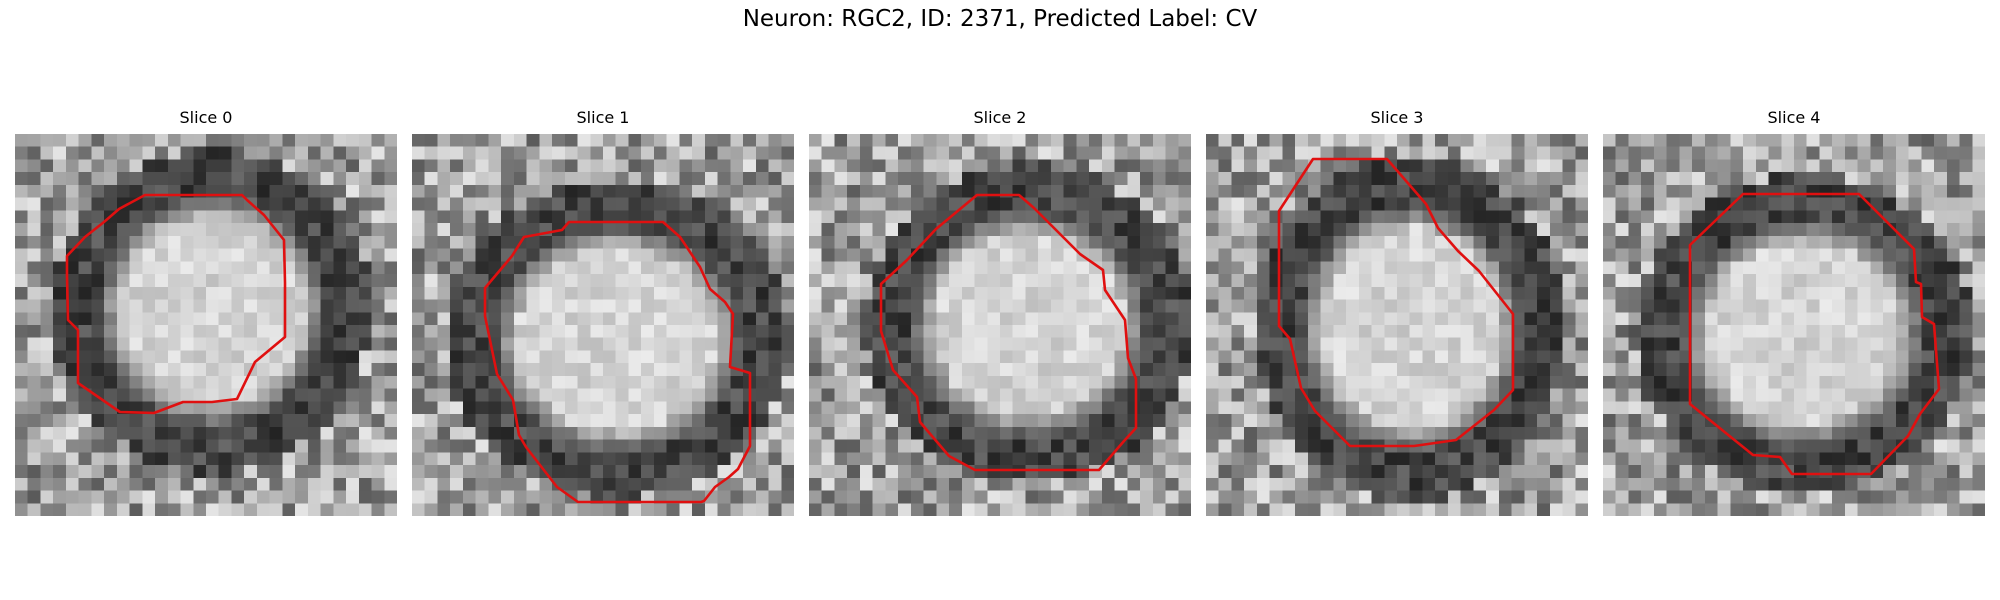 This screenshot has height=600, width=2000. I want to click on slice-title: Slice 2, so click(1000, 117).